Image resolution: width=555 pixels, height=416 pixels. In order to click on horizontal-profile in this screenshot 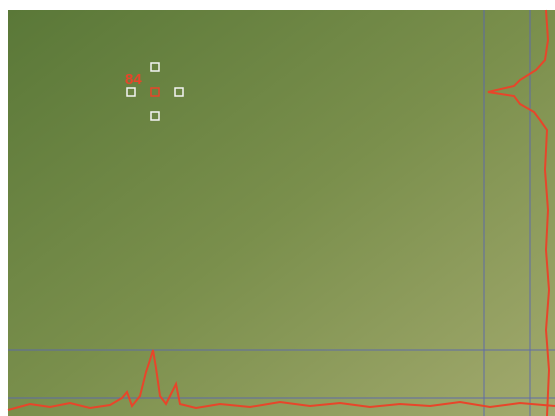, I will do `click(281, 380)`.